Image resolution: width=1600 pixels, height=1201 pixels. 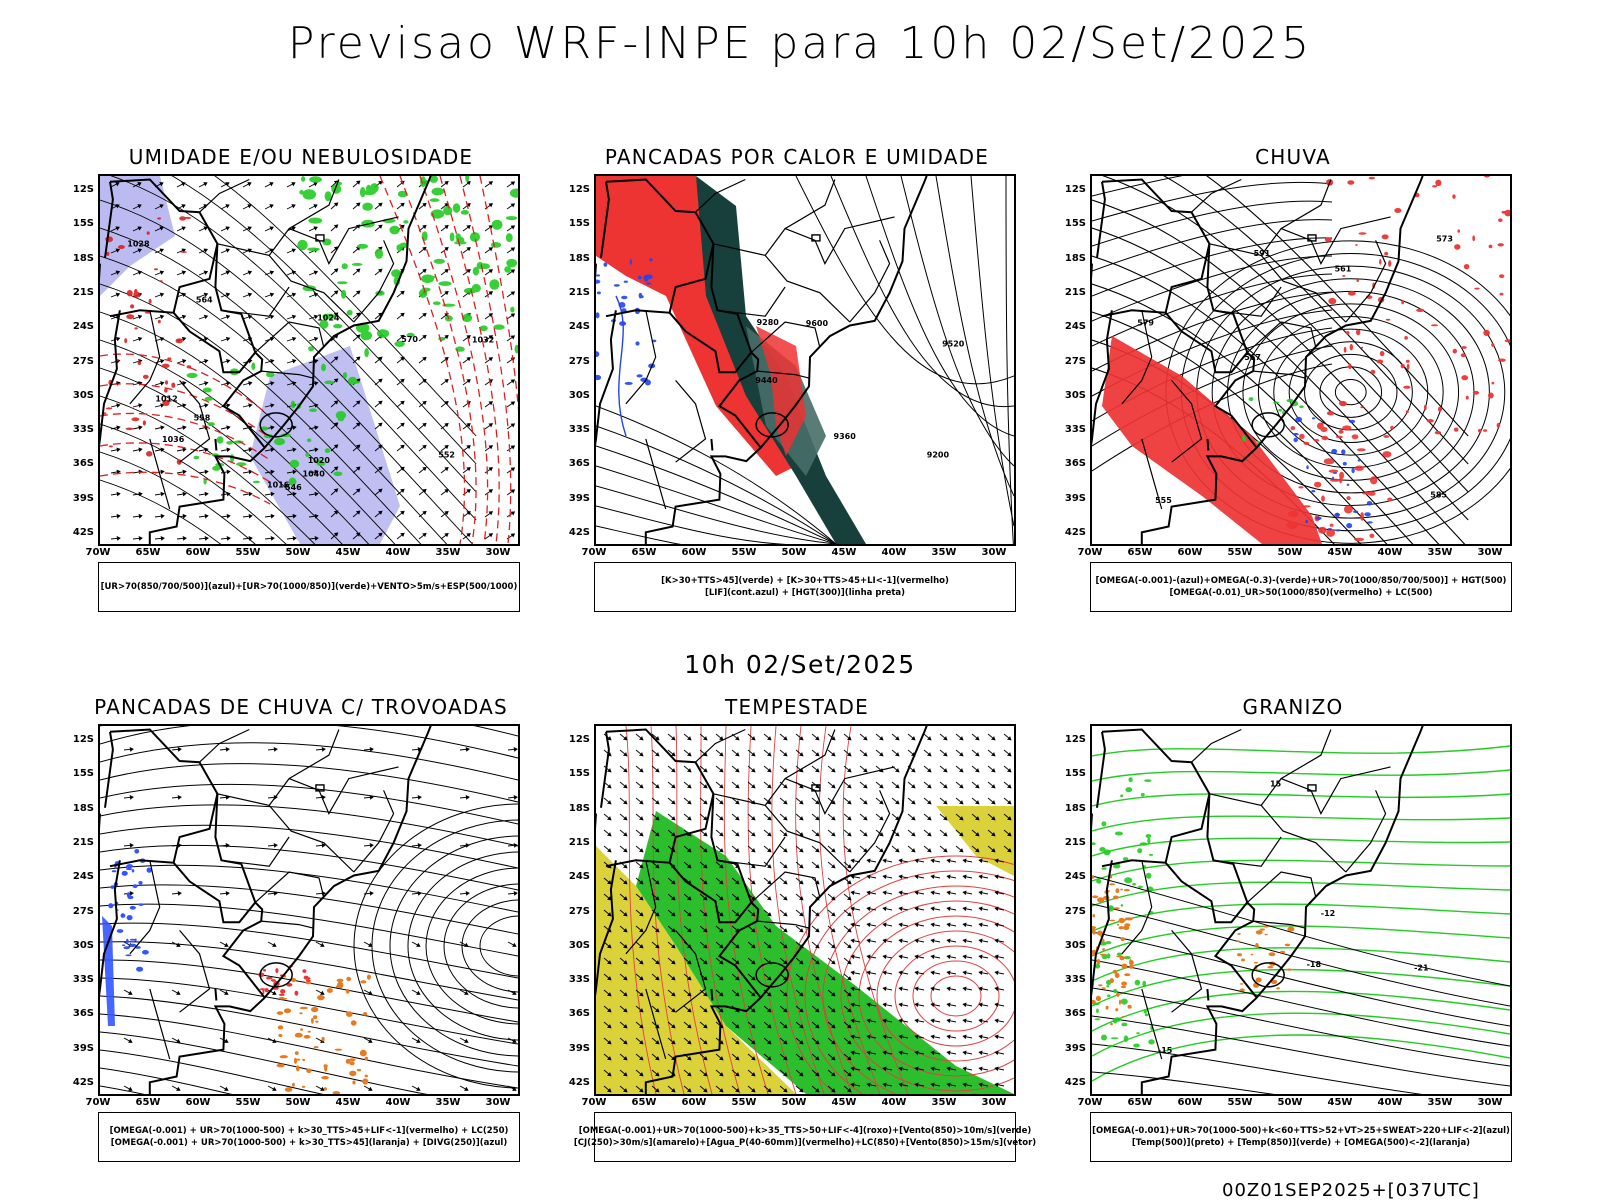 I want to click on svg-text: 9520, so click(x=953, y=344).